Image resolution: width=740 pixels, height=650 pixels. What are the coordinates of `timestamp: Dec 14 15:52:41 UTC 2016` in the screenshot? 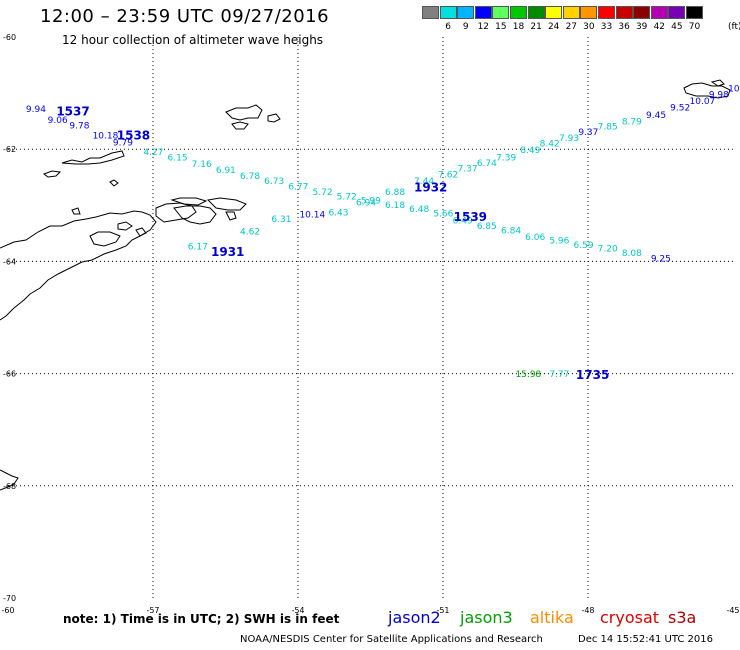 It's located at (645, 639).